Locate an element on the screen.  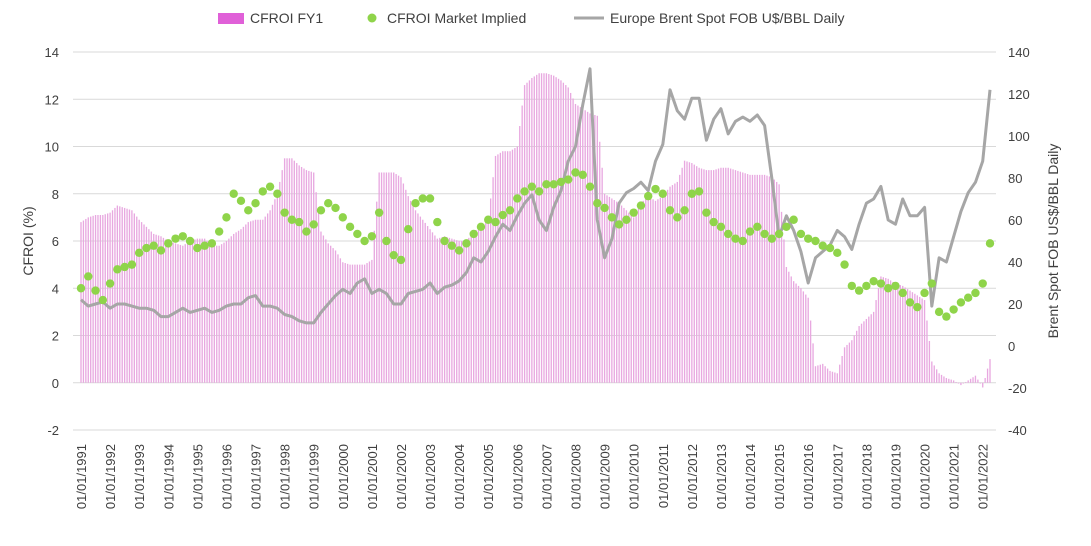
x-tick-label: 01/01/2000 is located at coordinates (343, 476).